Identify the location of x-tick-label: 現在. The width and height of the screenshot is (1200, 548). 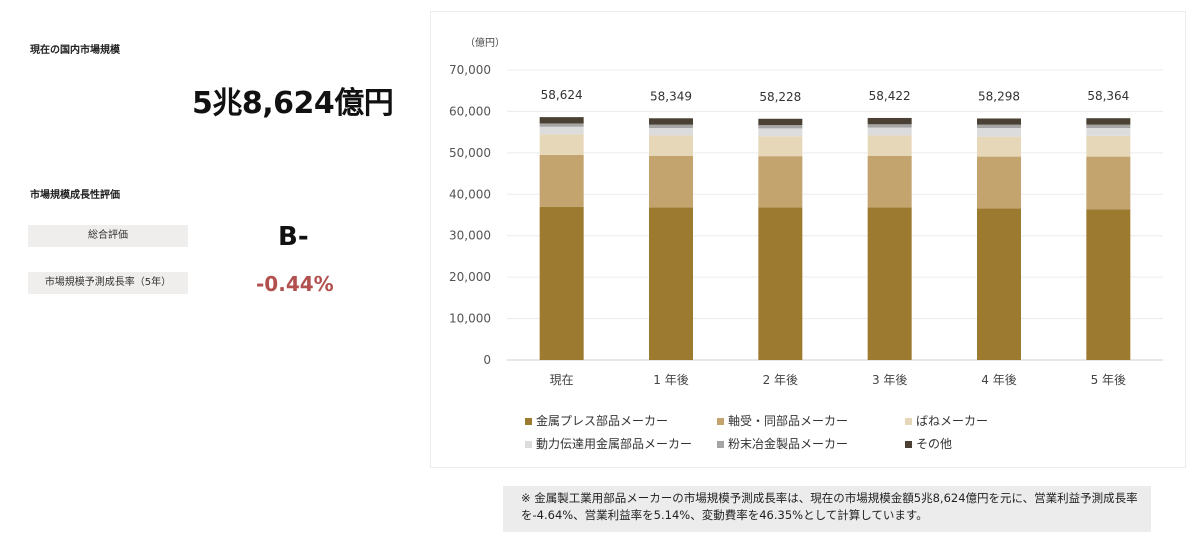
(562, 380).